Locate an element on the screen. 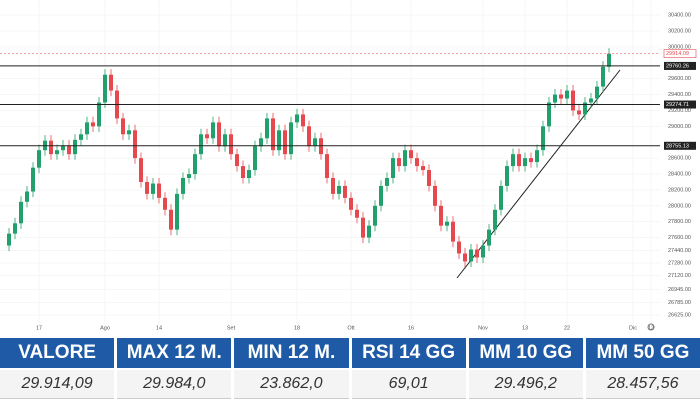 The width and height of the screenshot is (700, 400). level-label: 28755.13 is located at coordinates (677, 146).